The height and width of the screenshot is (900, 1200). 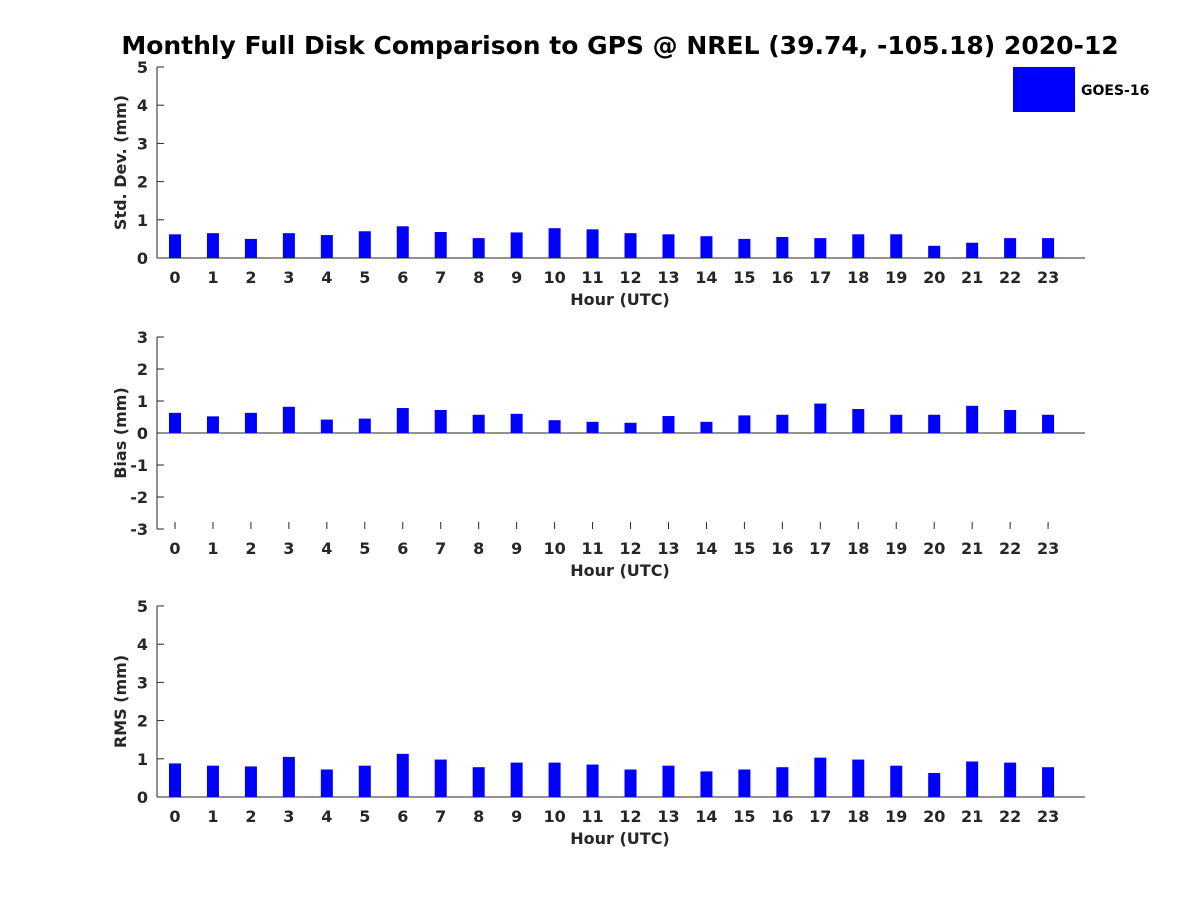 What do you see at coordinates (120, 433) in the screenshot?
I see `y-axis-label: Bias (mm)` at bounding box center [120, 433].